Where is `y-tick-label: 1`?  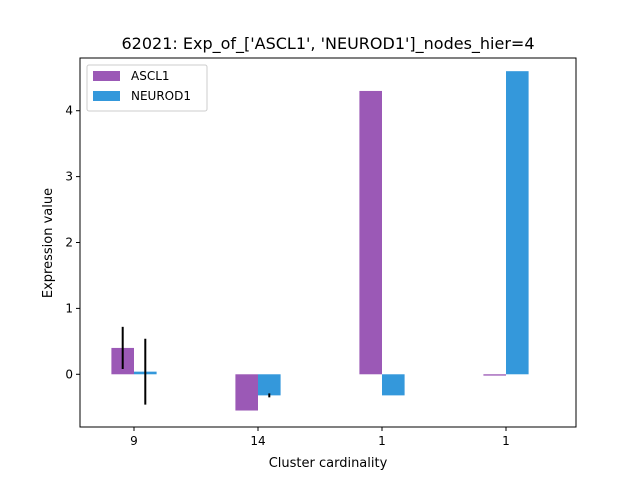 y-tick-label: 1 is located at coordinates (69, 308).